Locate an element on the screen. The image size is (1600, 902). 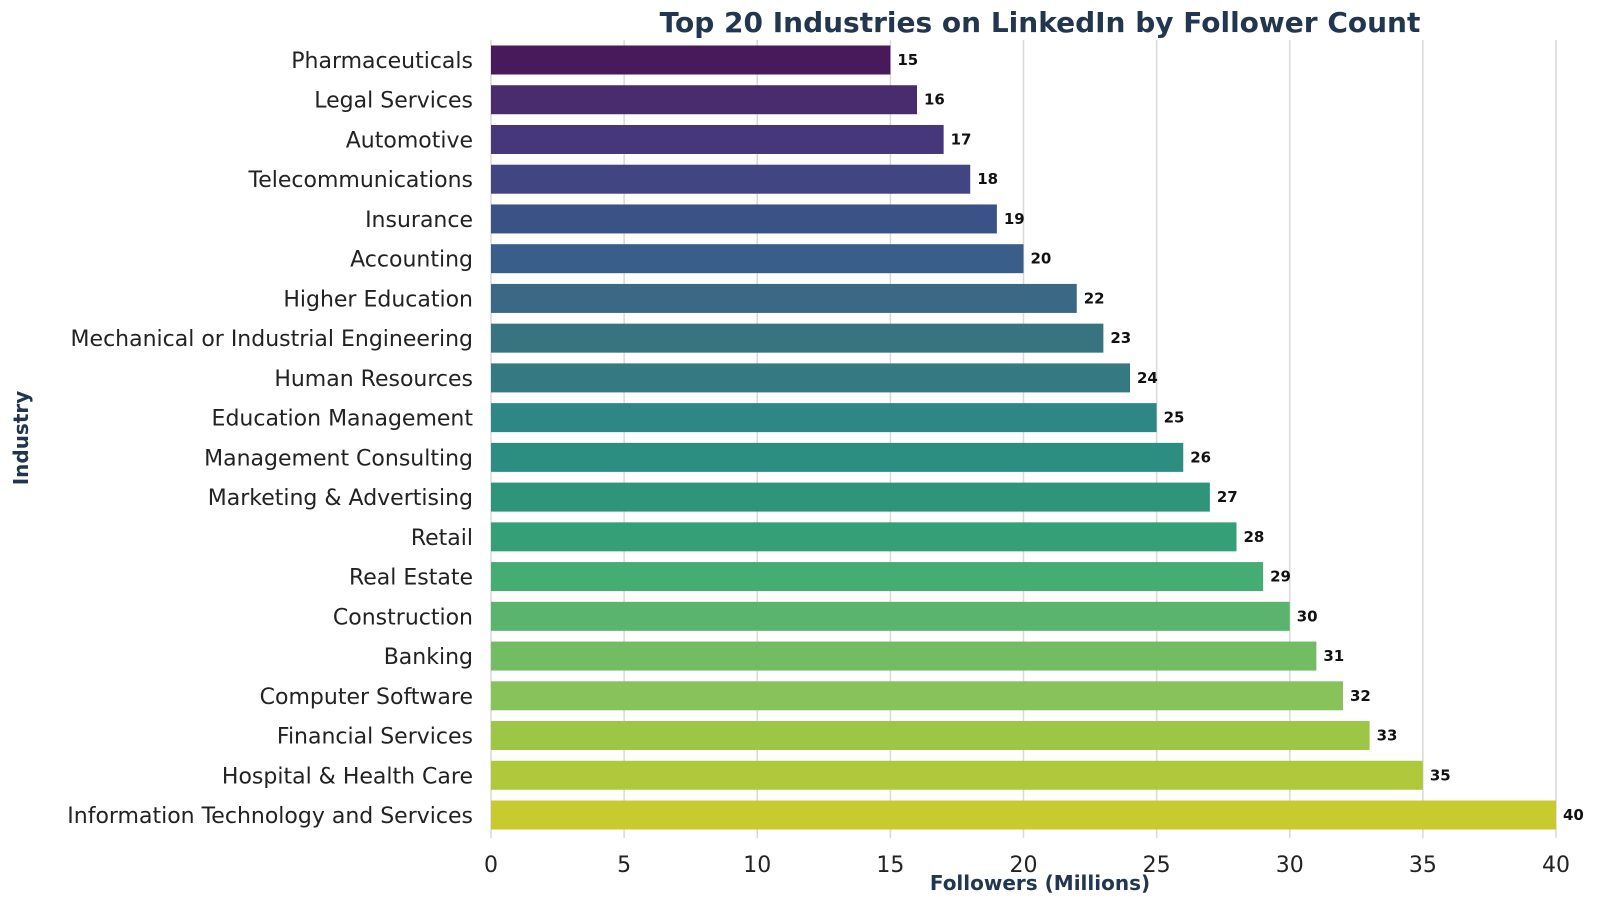
category-label: Mechanical or Industrial Engineering is located at coordinates (272, 339).